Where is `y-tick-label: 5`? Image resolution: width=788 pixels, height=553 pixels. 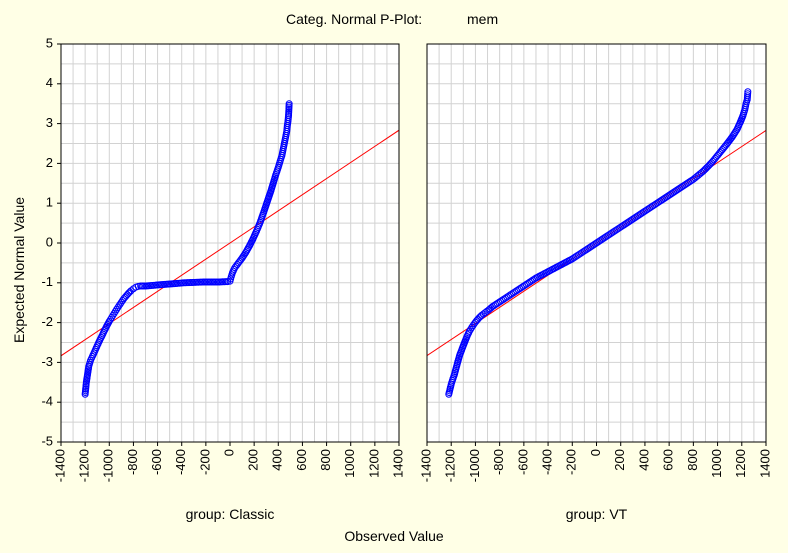
y-tick-label: 5 is located at coordinates (49, 42).